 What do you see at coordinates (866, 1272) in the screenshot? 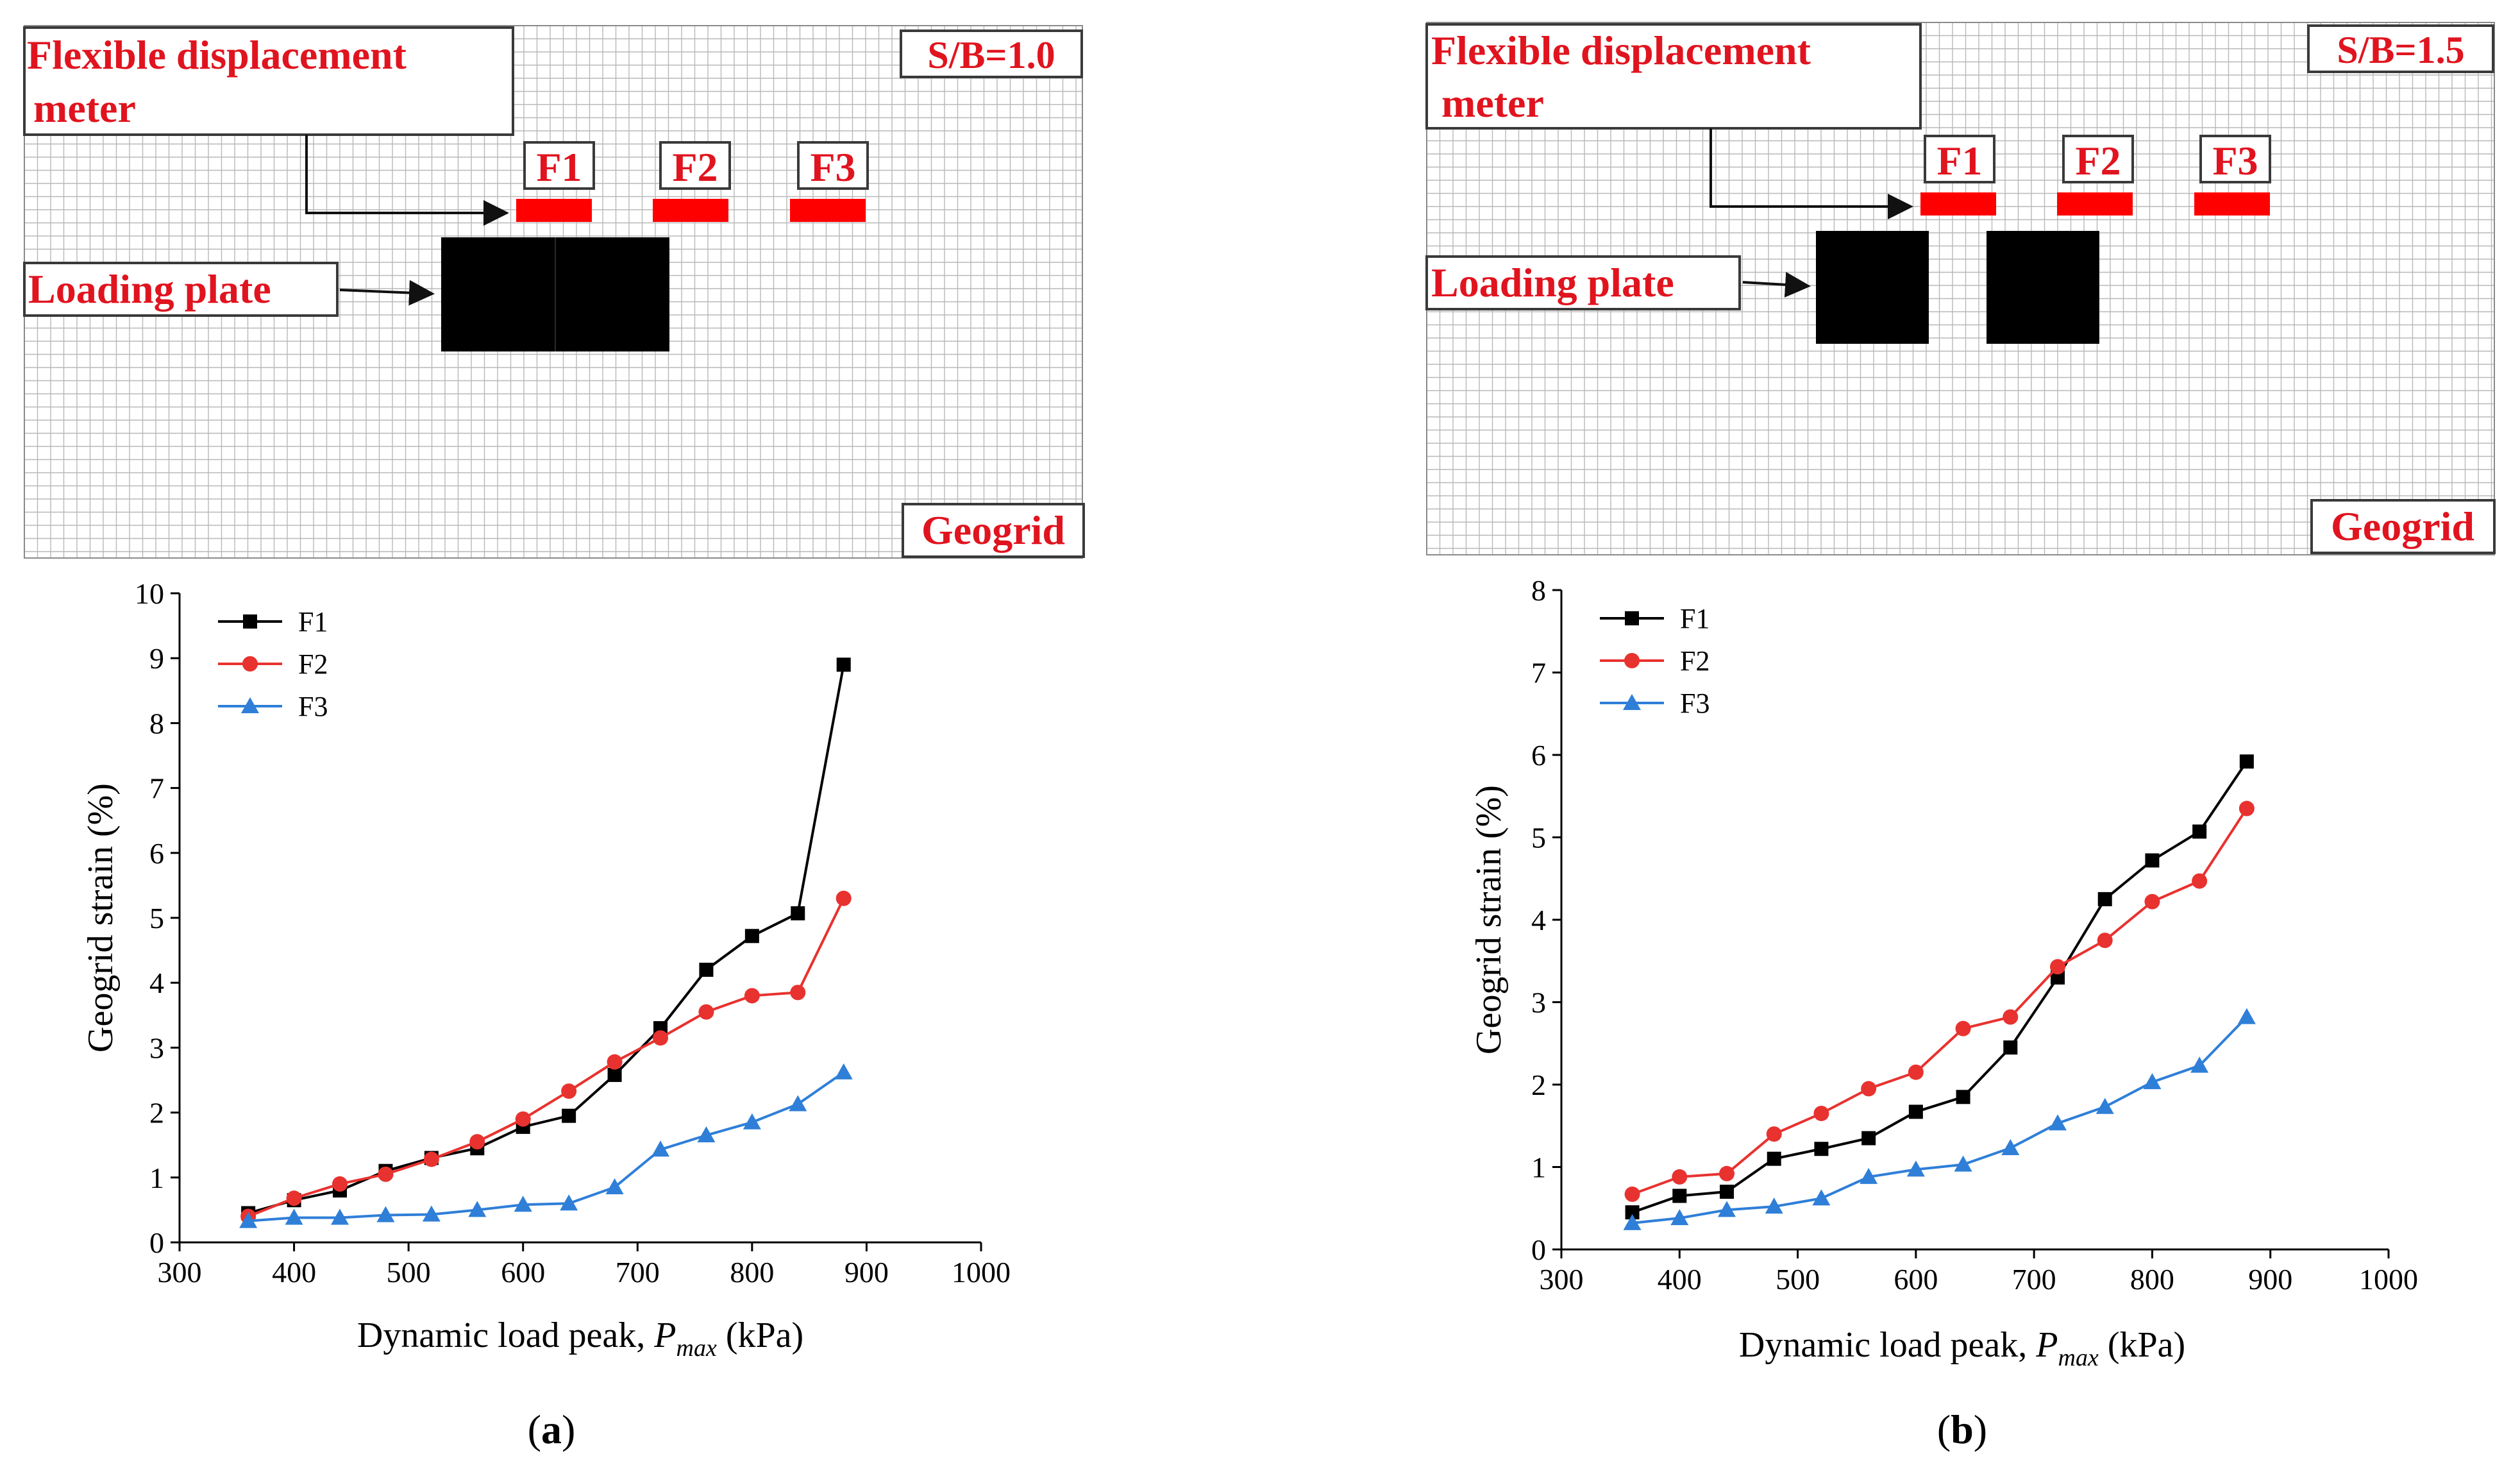
I see `x-tick-label: 900` at bounding box center [866, 1272].